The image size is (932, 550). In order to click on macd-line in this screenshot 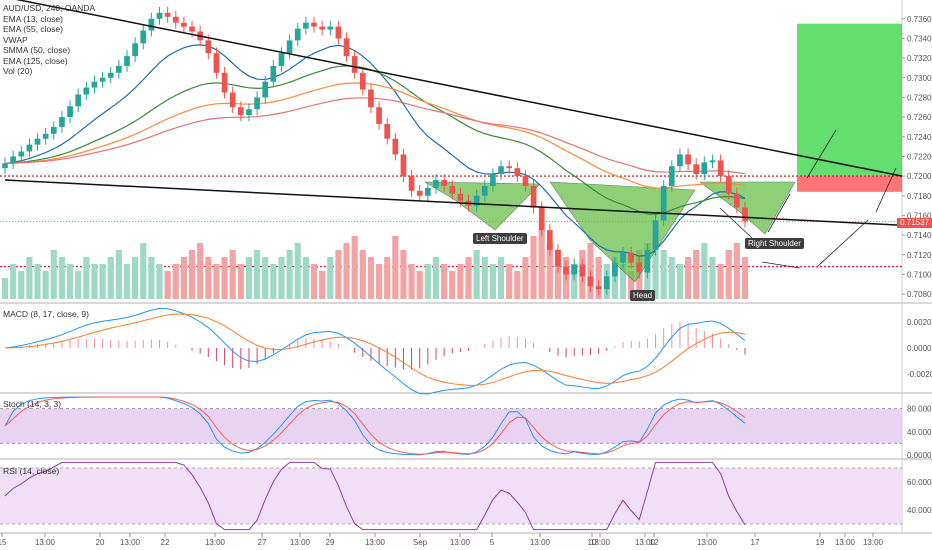, I will do `click(375, 351)`.